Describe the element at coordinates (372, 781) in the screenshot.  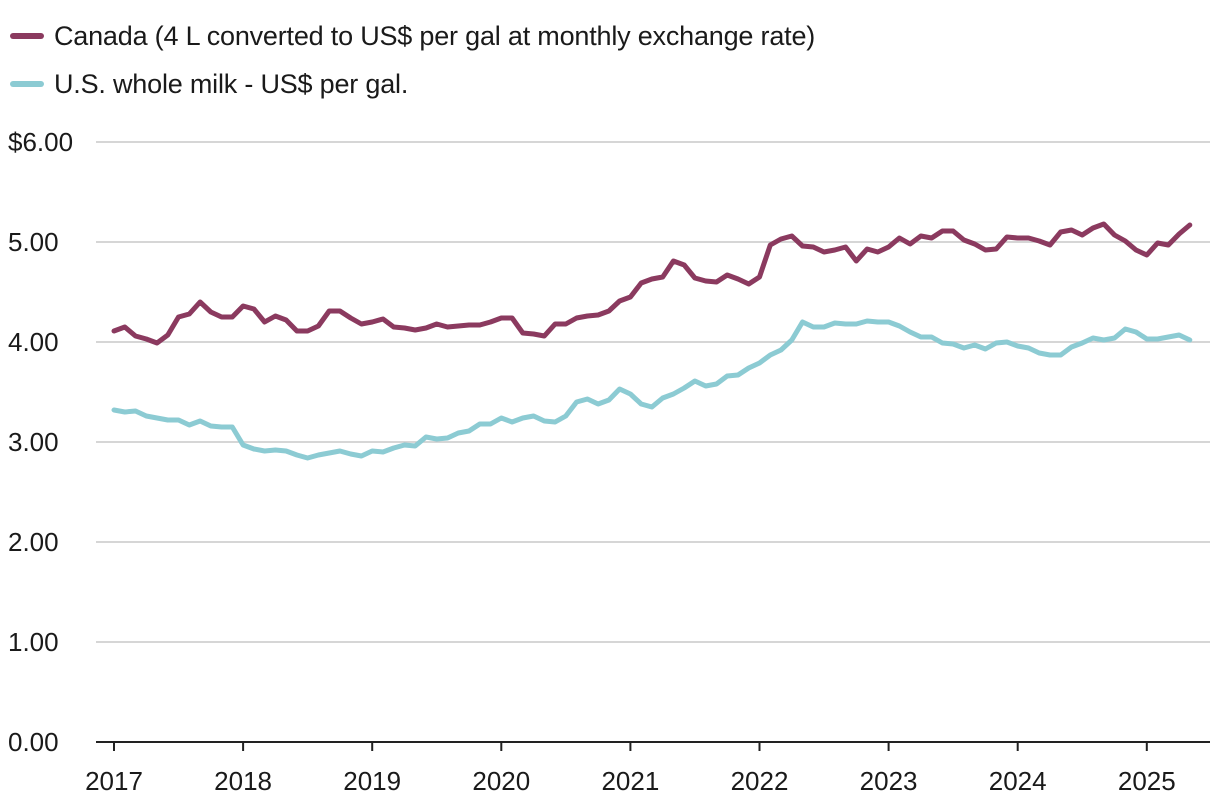
I see `x-tick-label: 2019` at that location.